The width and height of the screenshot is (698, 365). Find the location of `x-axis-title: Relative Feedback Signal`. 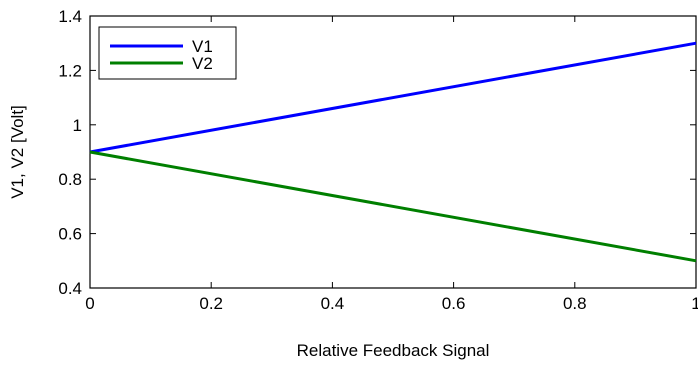

x-axis-title: Relative Feedback Signal is located at coordinates (393, 350).